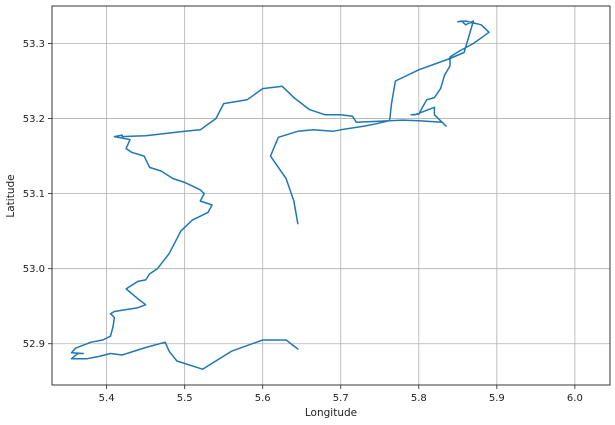  What do you see at coordinates (341, 398) in the screenshot?
I see `x-tick-label: 5.7` at bounding box center [341, 398].